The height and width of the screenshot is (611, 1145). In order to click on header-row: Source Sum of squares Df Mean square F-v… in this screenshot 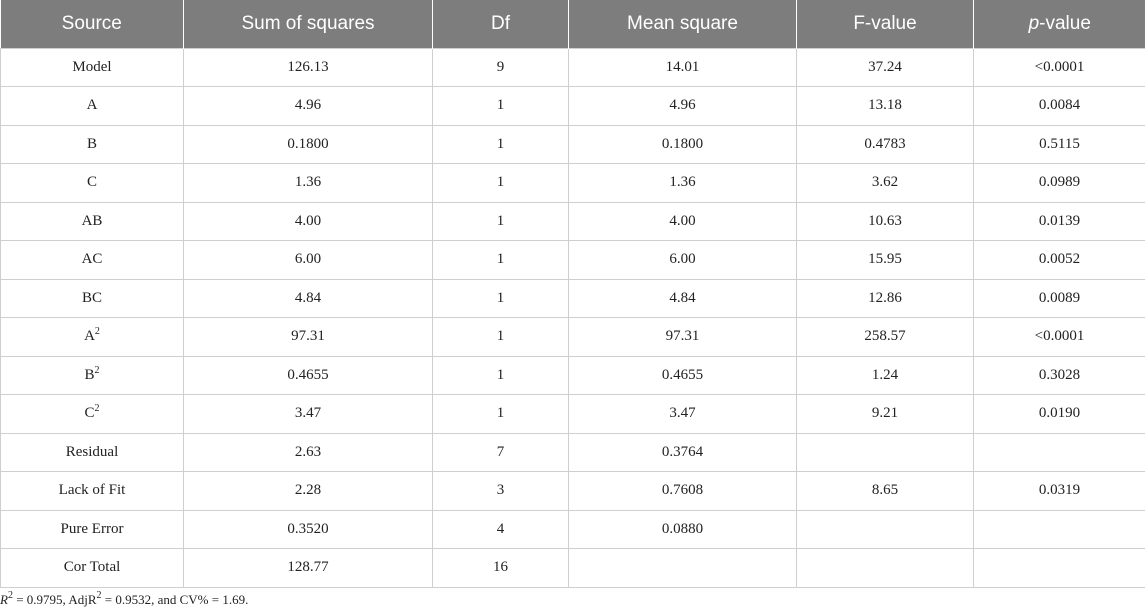, I will do `click(572, 24)`.